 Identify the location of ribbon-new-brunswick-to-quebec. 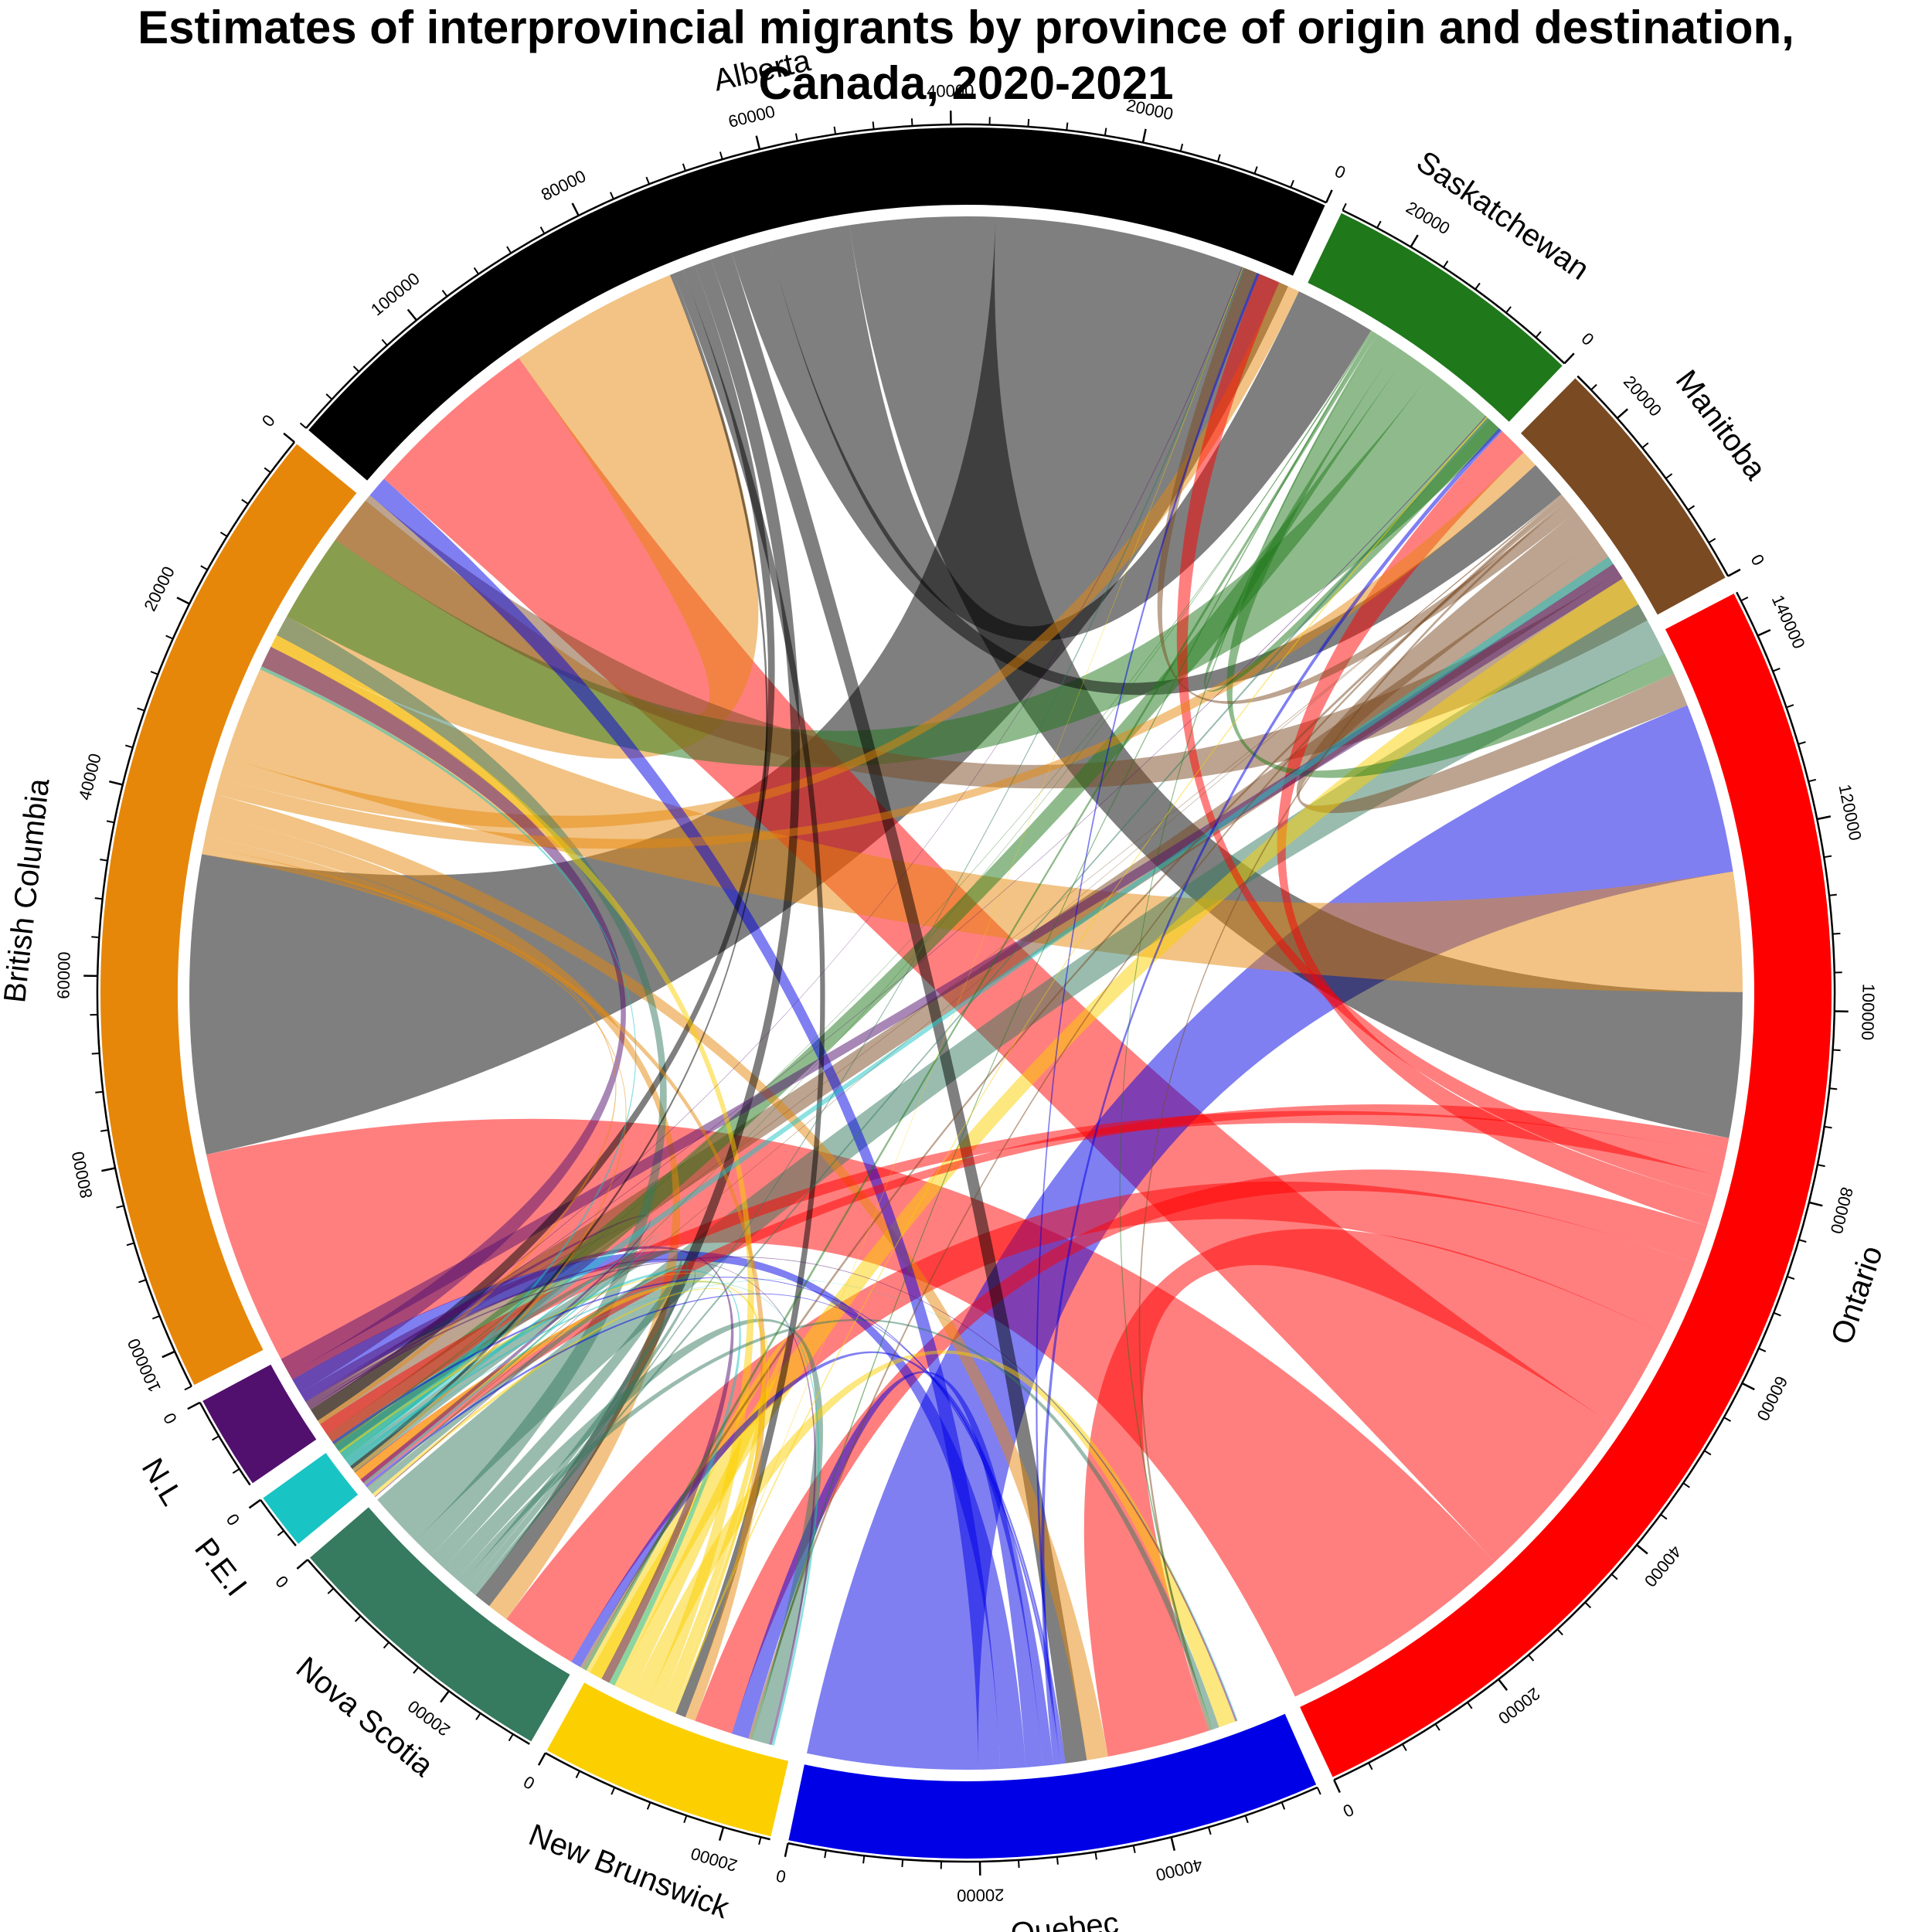
(934, 1539).